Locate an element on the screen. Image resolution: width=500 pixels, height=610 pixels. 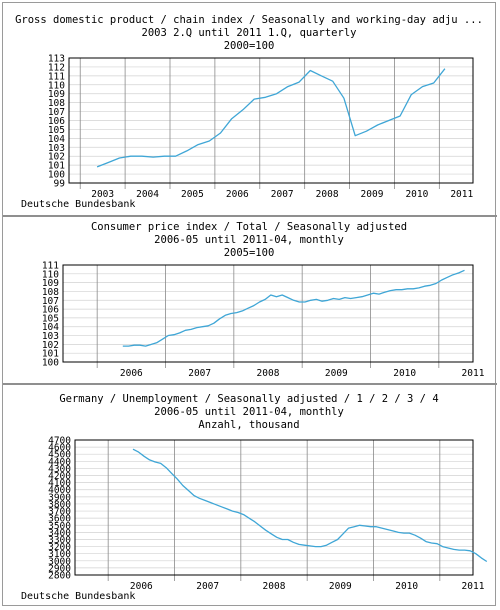
y-tick-label: 3000 is located at coordinates (59, 561).